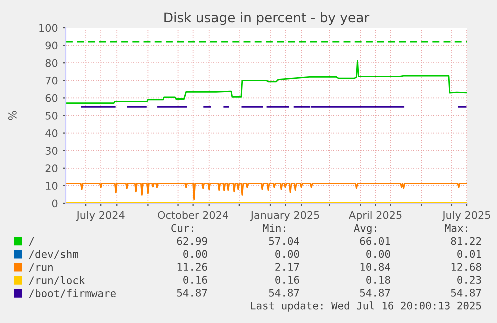 The width and height of the screenshot is (497, 323). I want to click on text: Last update: Wed Jul 16 20:00:13 2025, so click(366, 307).